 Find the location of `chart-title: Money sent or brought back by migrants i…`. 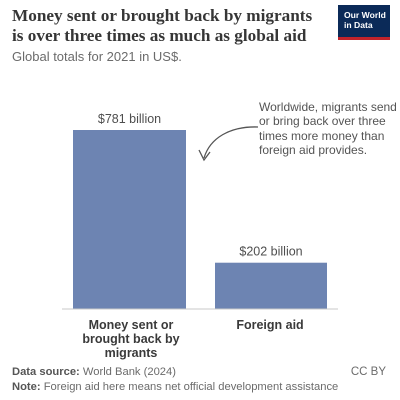

chart-title: Money sent or brought back by migrants i… is located at coordinates (162, 25).